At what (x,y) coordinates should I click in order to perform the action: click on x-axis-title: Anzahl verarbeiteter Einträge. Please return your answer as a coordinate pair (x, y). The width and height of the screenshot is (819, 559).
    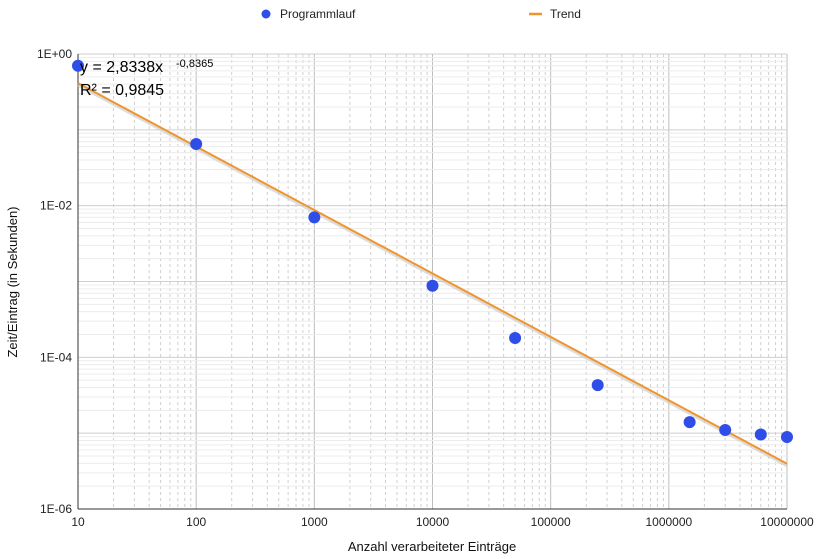
    Looking at the image, I should click on (432, 546).